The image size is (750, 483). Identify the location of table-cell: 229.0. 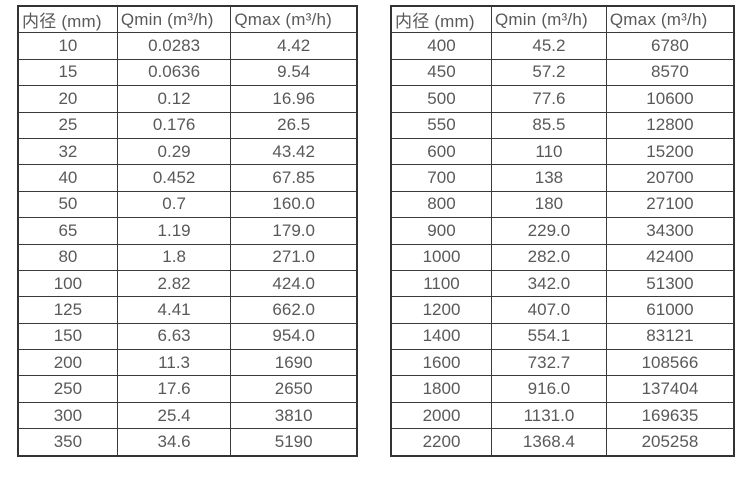
(548, 231).